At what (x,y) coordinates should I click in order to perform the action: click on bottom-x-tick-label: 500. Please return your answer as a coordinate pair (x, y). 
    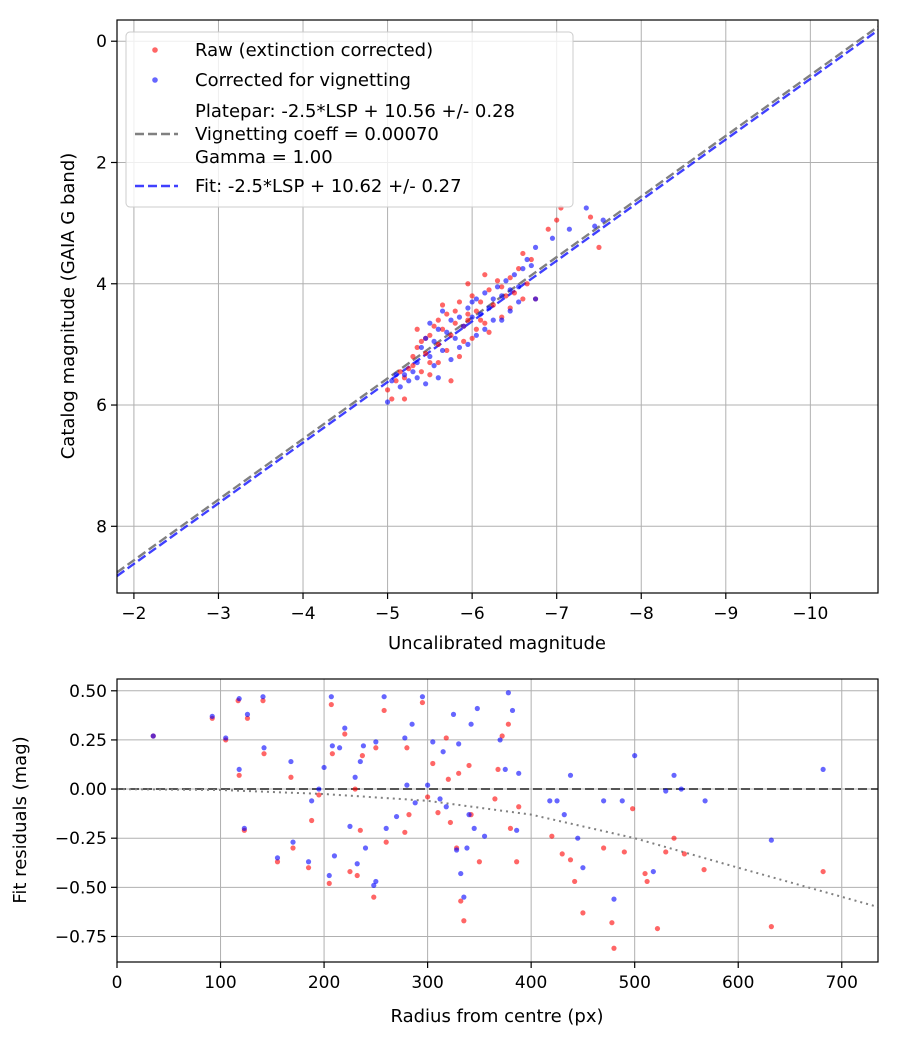
    Looking at the image, I should click on (634, 983).